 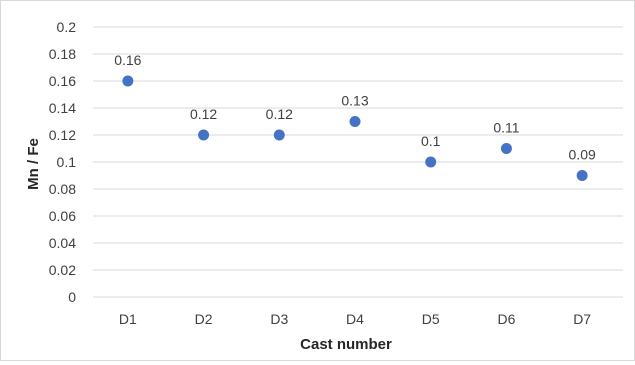 What do you see at coordinates (62, 54) in the screenshot?
I see `y-tick-label: 0.18` at bounding box center [62, 54].